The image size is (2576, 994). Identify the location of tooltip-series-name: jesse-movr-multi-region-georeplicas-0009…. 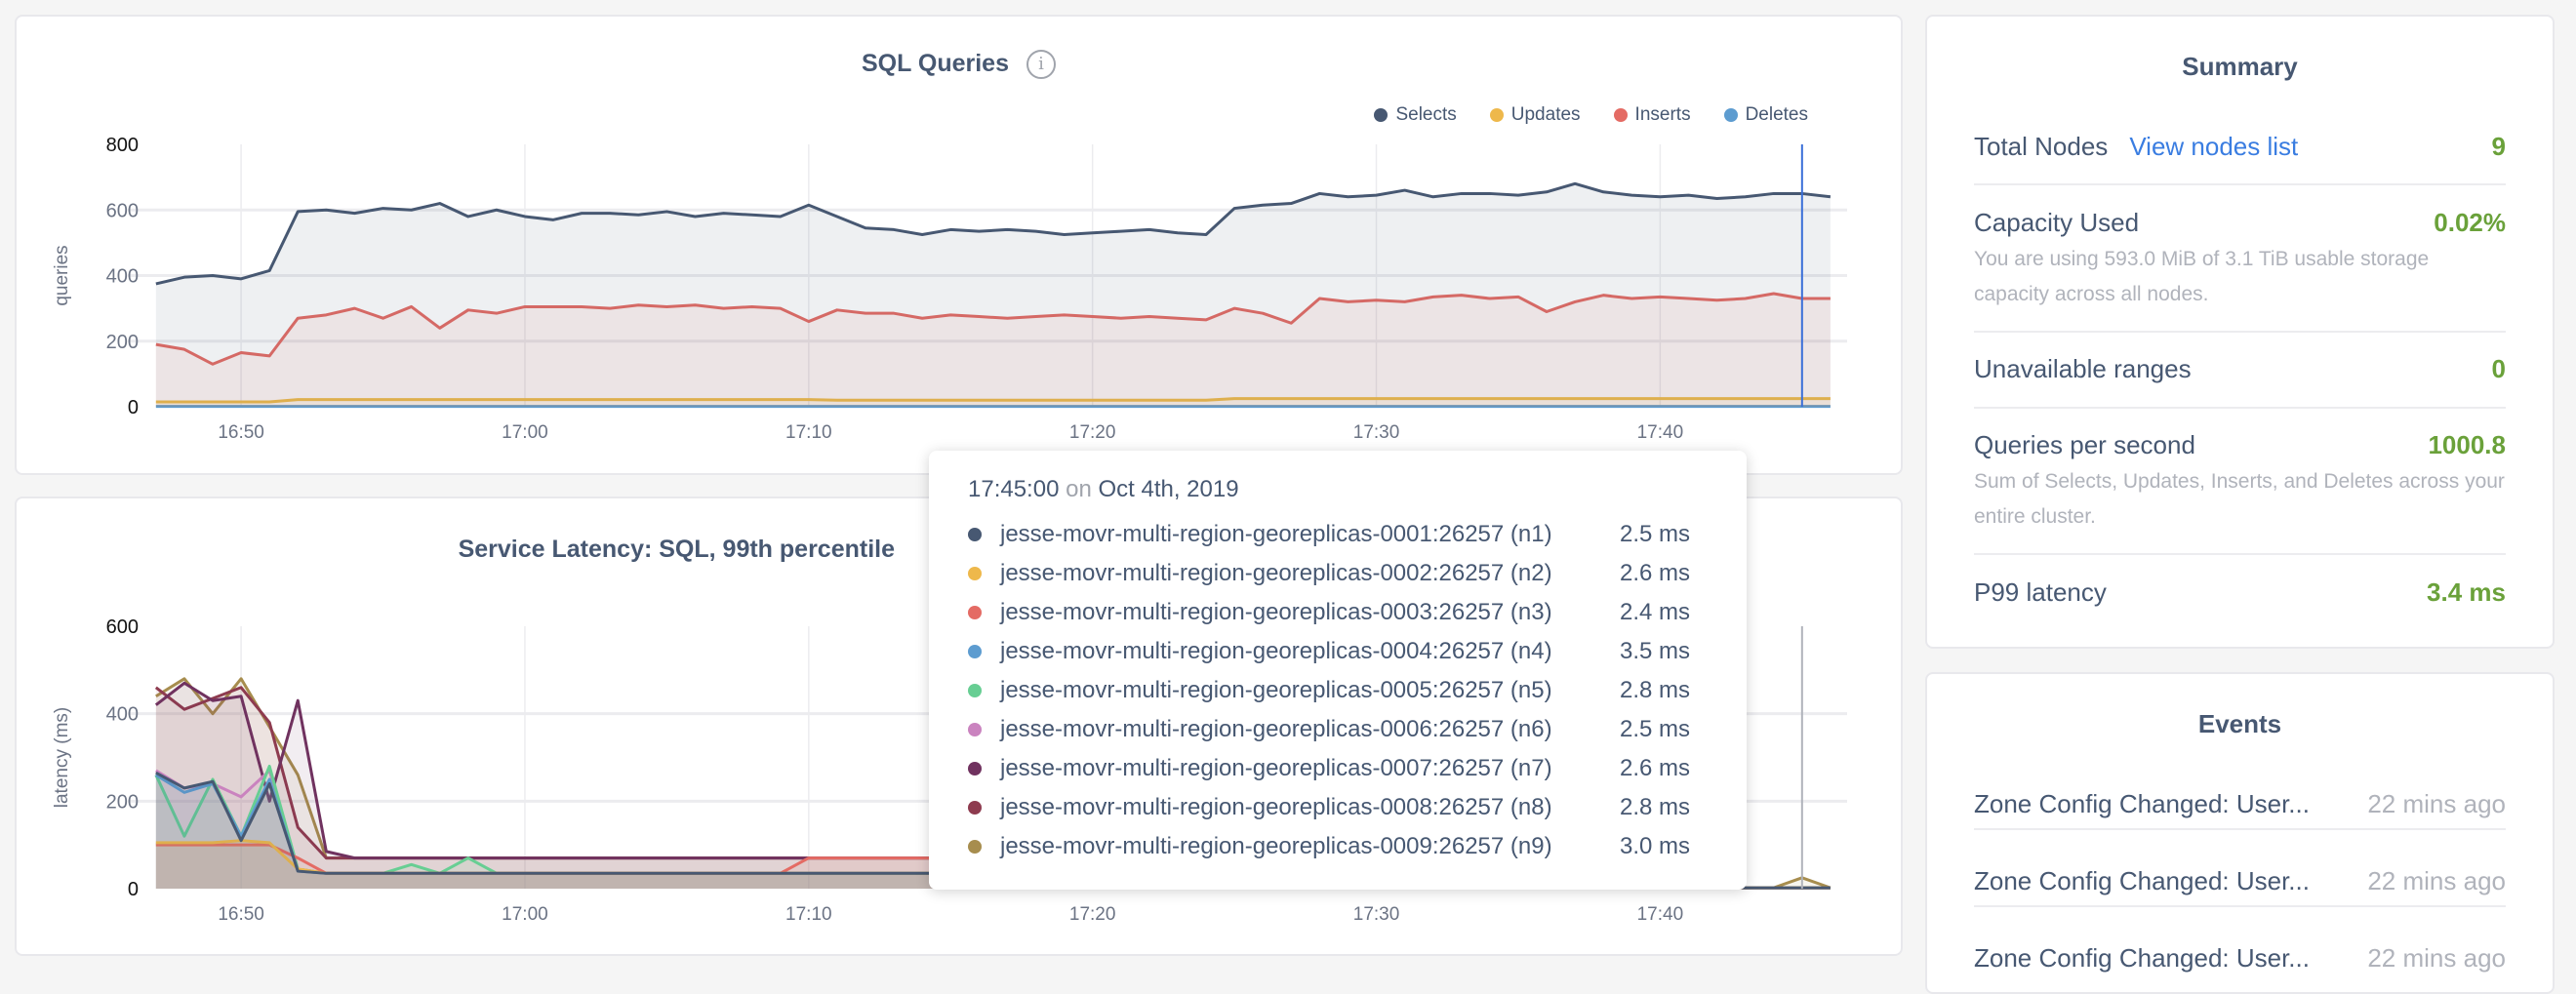
(1310, 847).